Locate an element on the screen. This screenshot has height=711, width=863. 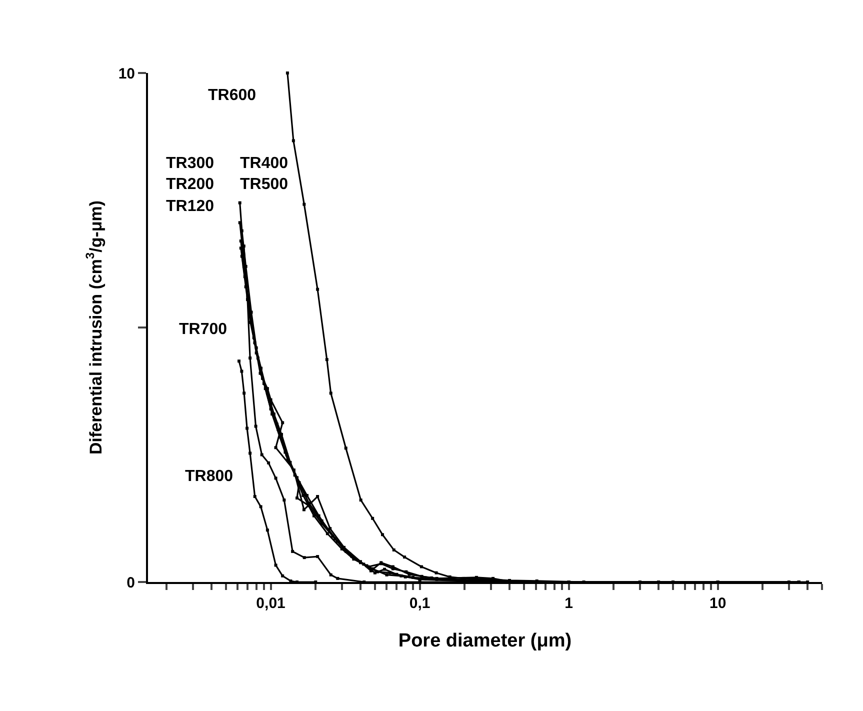
annotation: TR500 is located at coordinates (264, 184).